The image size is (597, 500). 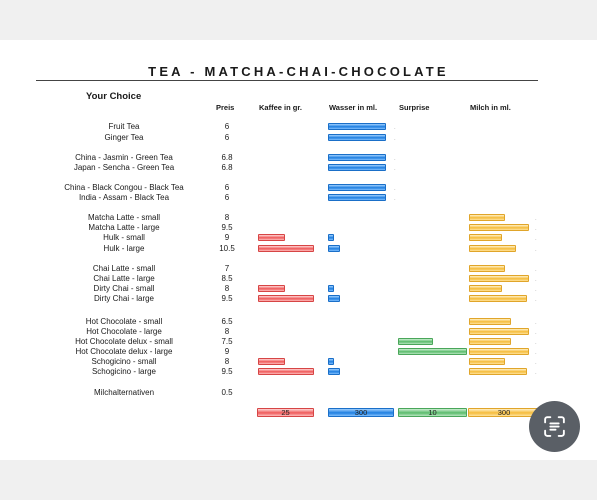 I want to click on drink-price: 7, so click(x=227, y=268).